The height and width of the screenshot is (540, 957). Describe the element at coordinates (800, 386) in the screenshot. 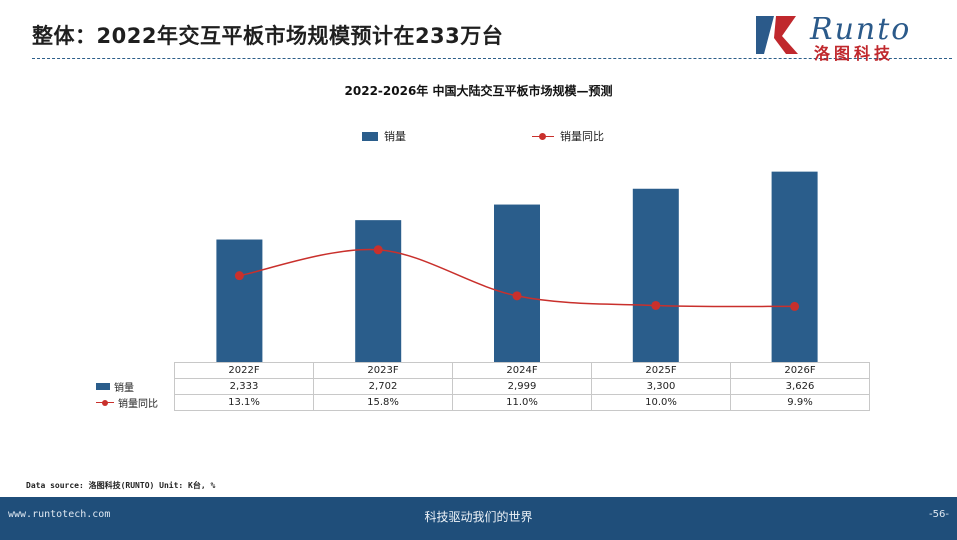

I see `table-cell-sales: 3,626` at that location.